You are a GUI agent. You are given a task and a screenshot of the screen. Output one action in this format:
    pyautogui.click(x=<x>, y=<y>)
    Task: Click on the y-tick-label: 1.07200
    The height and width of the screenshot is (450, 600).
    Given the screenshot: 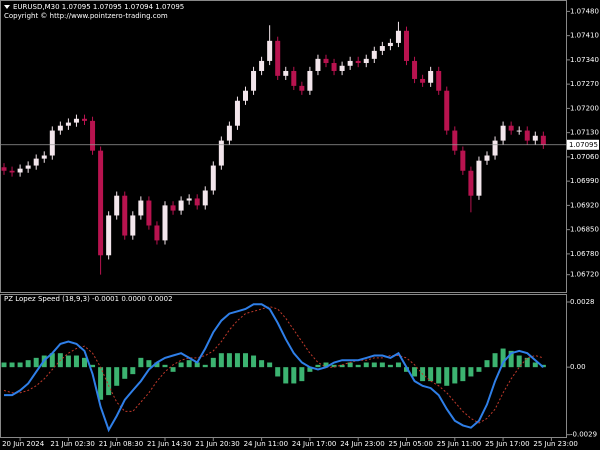 What is the action you would take?
    pyautogui.click(x=584, y=108)
    